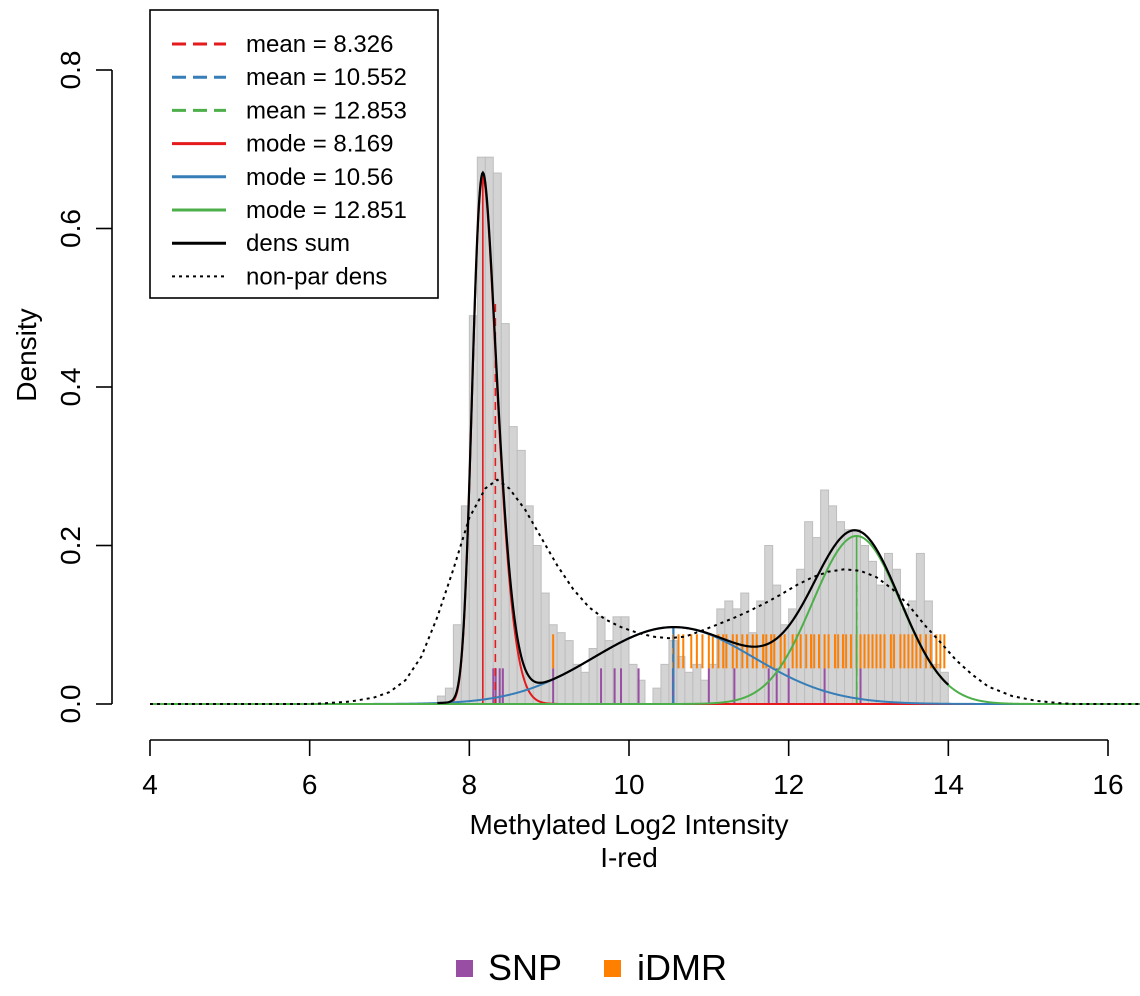  I want to click on x-tick-label: 16, so click(1107, 784).